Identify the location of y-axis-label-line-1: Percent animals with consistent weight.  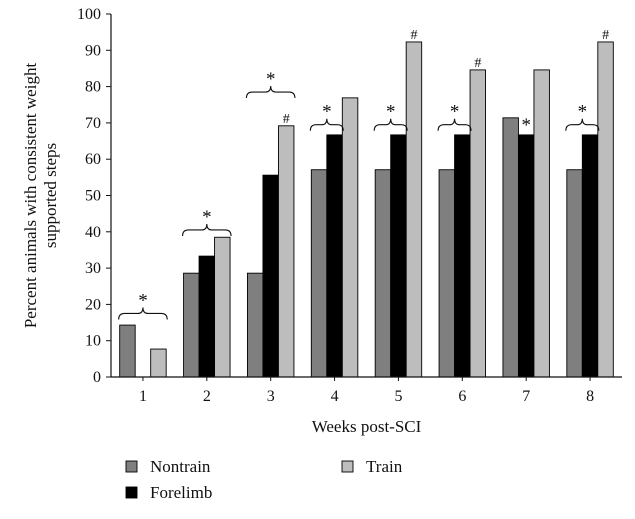
(30, 196).